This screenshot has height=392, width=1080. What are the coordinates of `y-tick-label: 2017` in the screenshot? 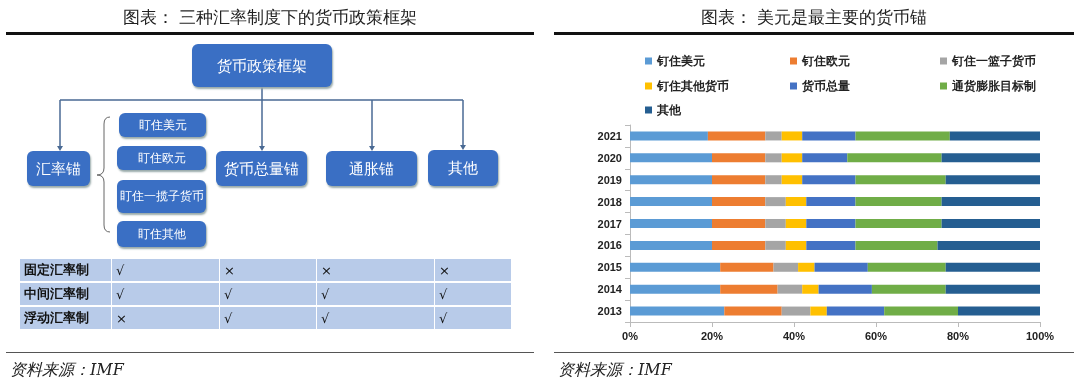 It's located at (609, 223).